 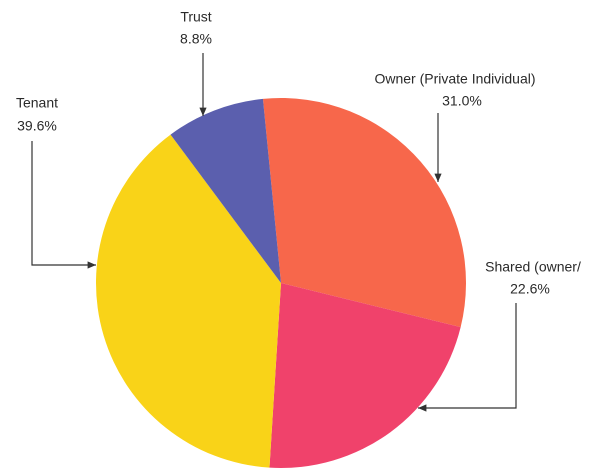 What do you see at coordinates (462, 101) in the screenshot?
I see `slice-value-label: 31.0%` at bounding box center [462, 101].